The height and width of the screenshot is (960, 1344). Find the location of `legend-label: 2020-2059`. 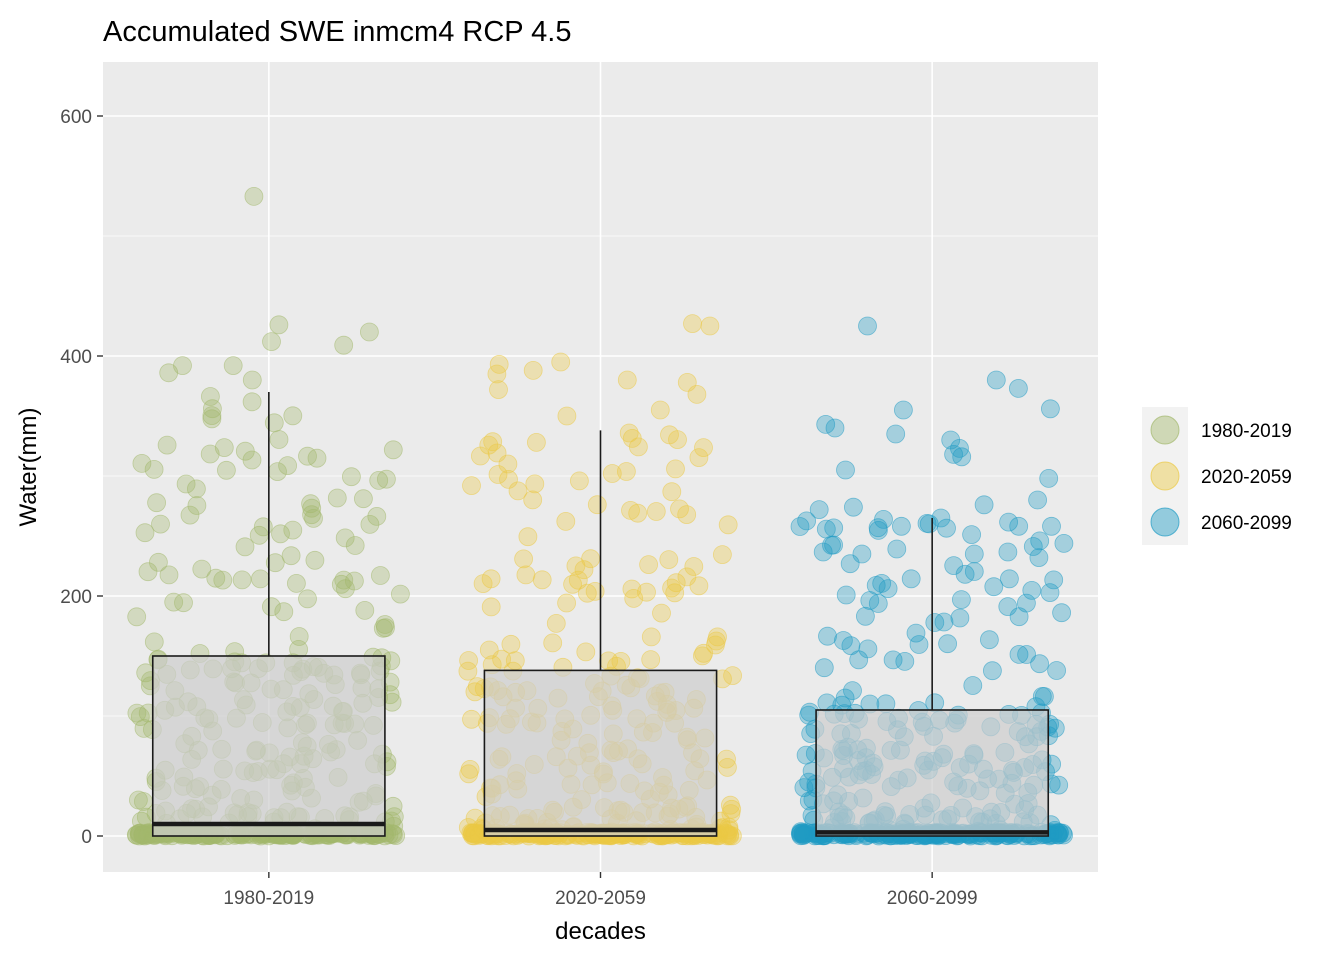

legend-label: 2020-2059 is located at coordinates (1246, 477).